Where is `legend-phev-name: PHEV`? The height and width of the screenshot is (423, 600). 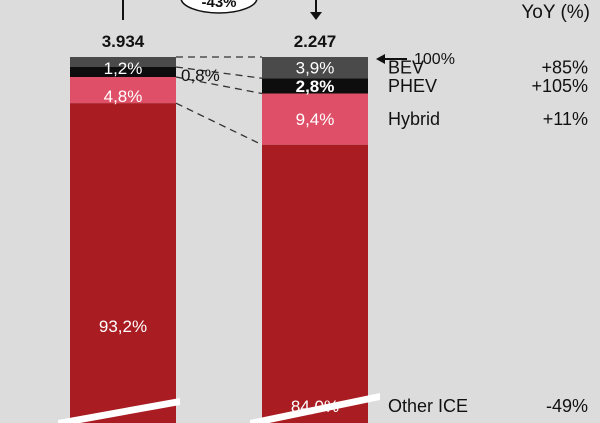 legend-phev-name: PHEV is located at coordinates (412, 86).